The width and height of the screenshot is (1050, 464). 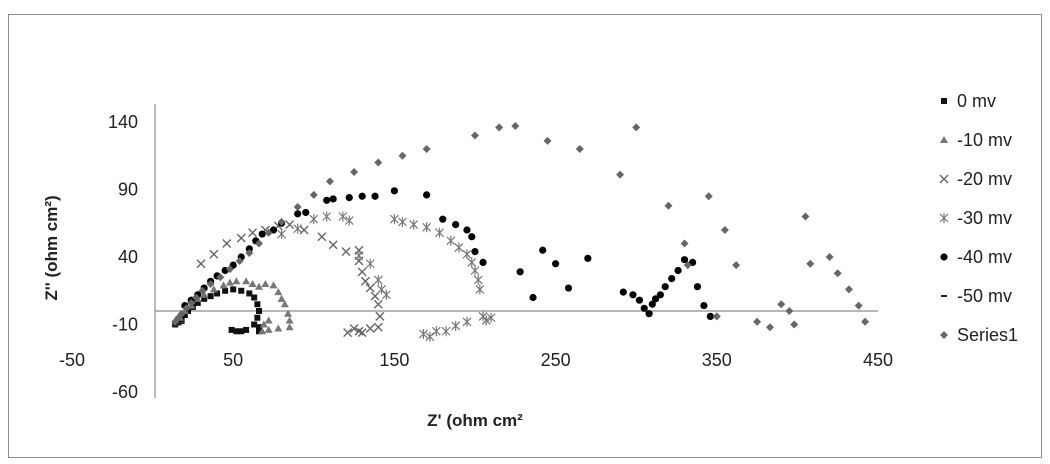 What do you see at coordinates (984, 296) in the screenshot?
I see `legend-label: -50 mv` at bounding box center [984, 296].